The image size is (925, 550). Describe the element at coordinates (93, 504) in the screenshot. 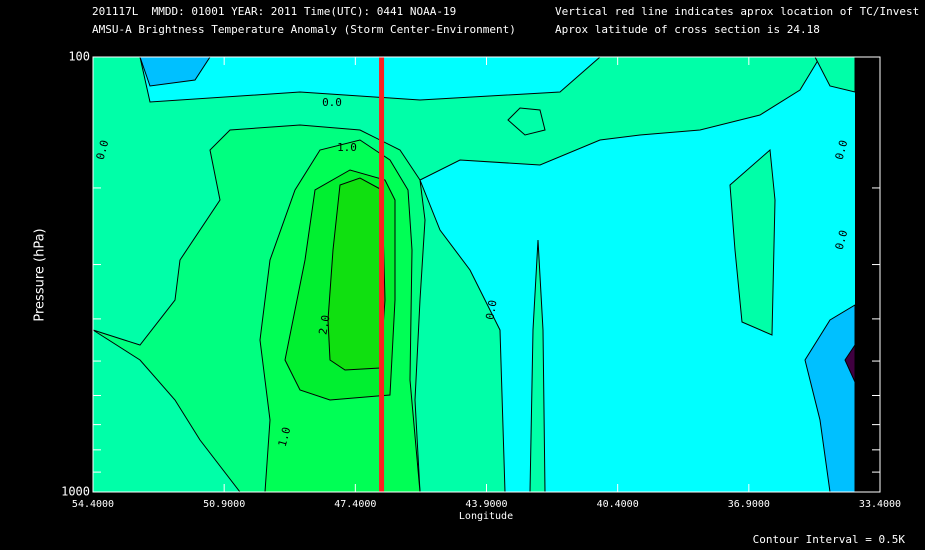

I see `x-tick-label: 54.4000` at that location.